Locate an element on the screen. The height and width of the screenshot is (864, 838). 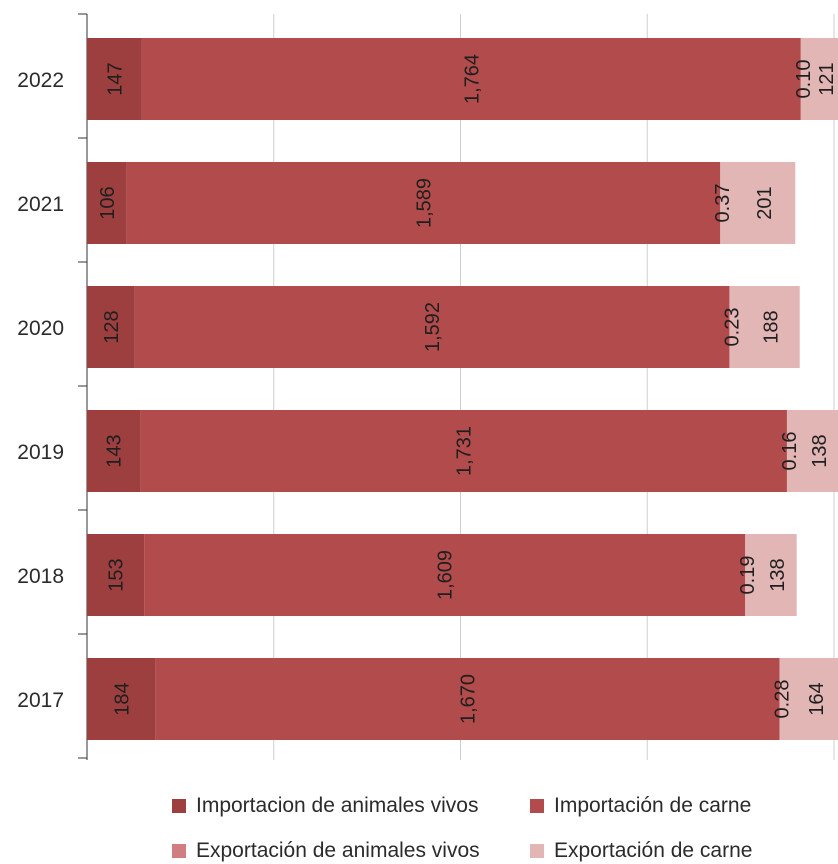
bar-value-label: 1,592 is located at coordinates (433, 327).